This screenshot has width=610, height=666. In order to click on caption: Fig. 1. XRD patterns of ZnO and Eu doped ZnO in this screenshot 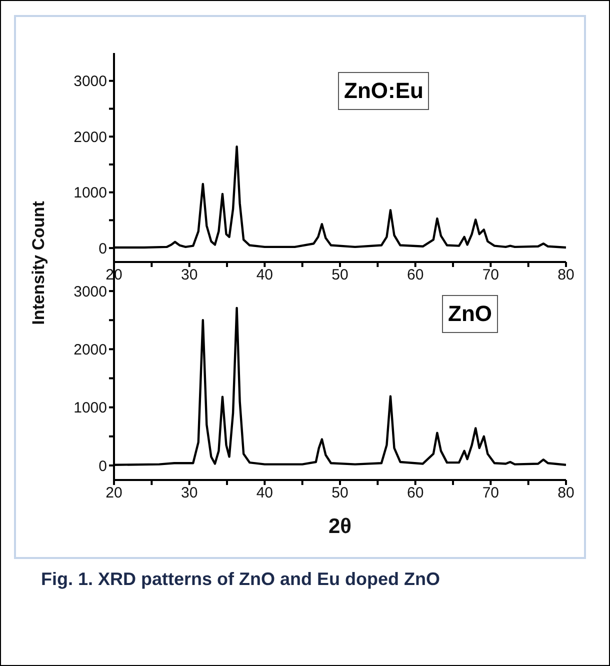, I will do `click(240, 579)`.